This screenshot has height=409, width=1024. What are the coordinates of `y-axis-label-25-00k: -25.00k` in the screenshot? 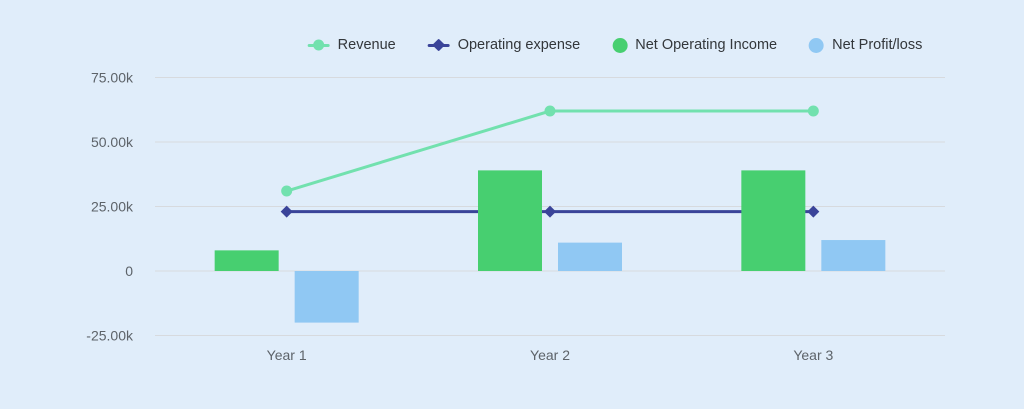 It's located at (110, 336).